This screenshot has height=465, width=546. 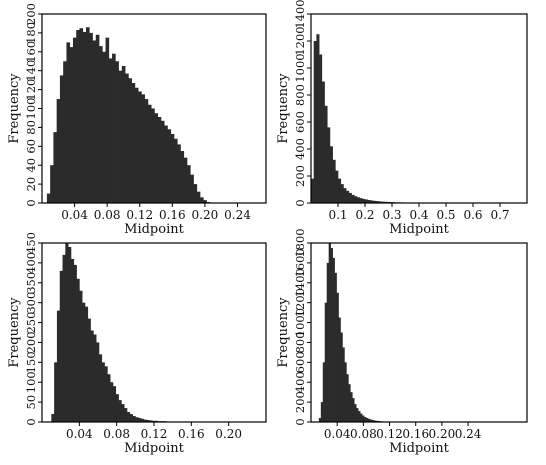 What do you see at coordinates (31, 323) in the screenshot?
I see `y-tick-label: 250` at bounding box center [31, 323].